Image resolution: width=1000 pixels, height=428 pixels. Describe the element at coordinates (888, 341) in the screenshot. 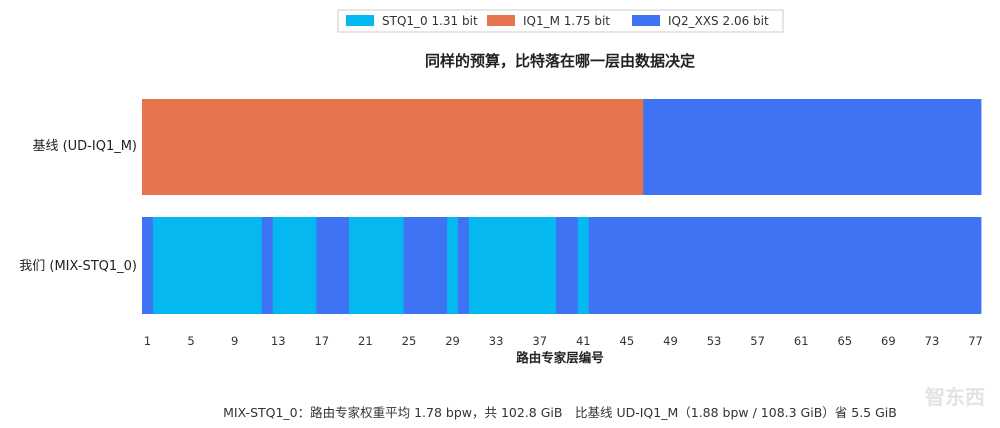

I see `x-tick-label-69: 69` at that location.